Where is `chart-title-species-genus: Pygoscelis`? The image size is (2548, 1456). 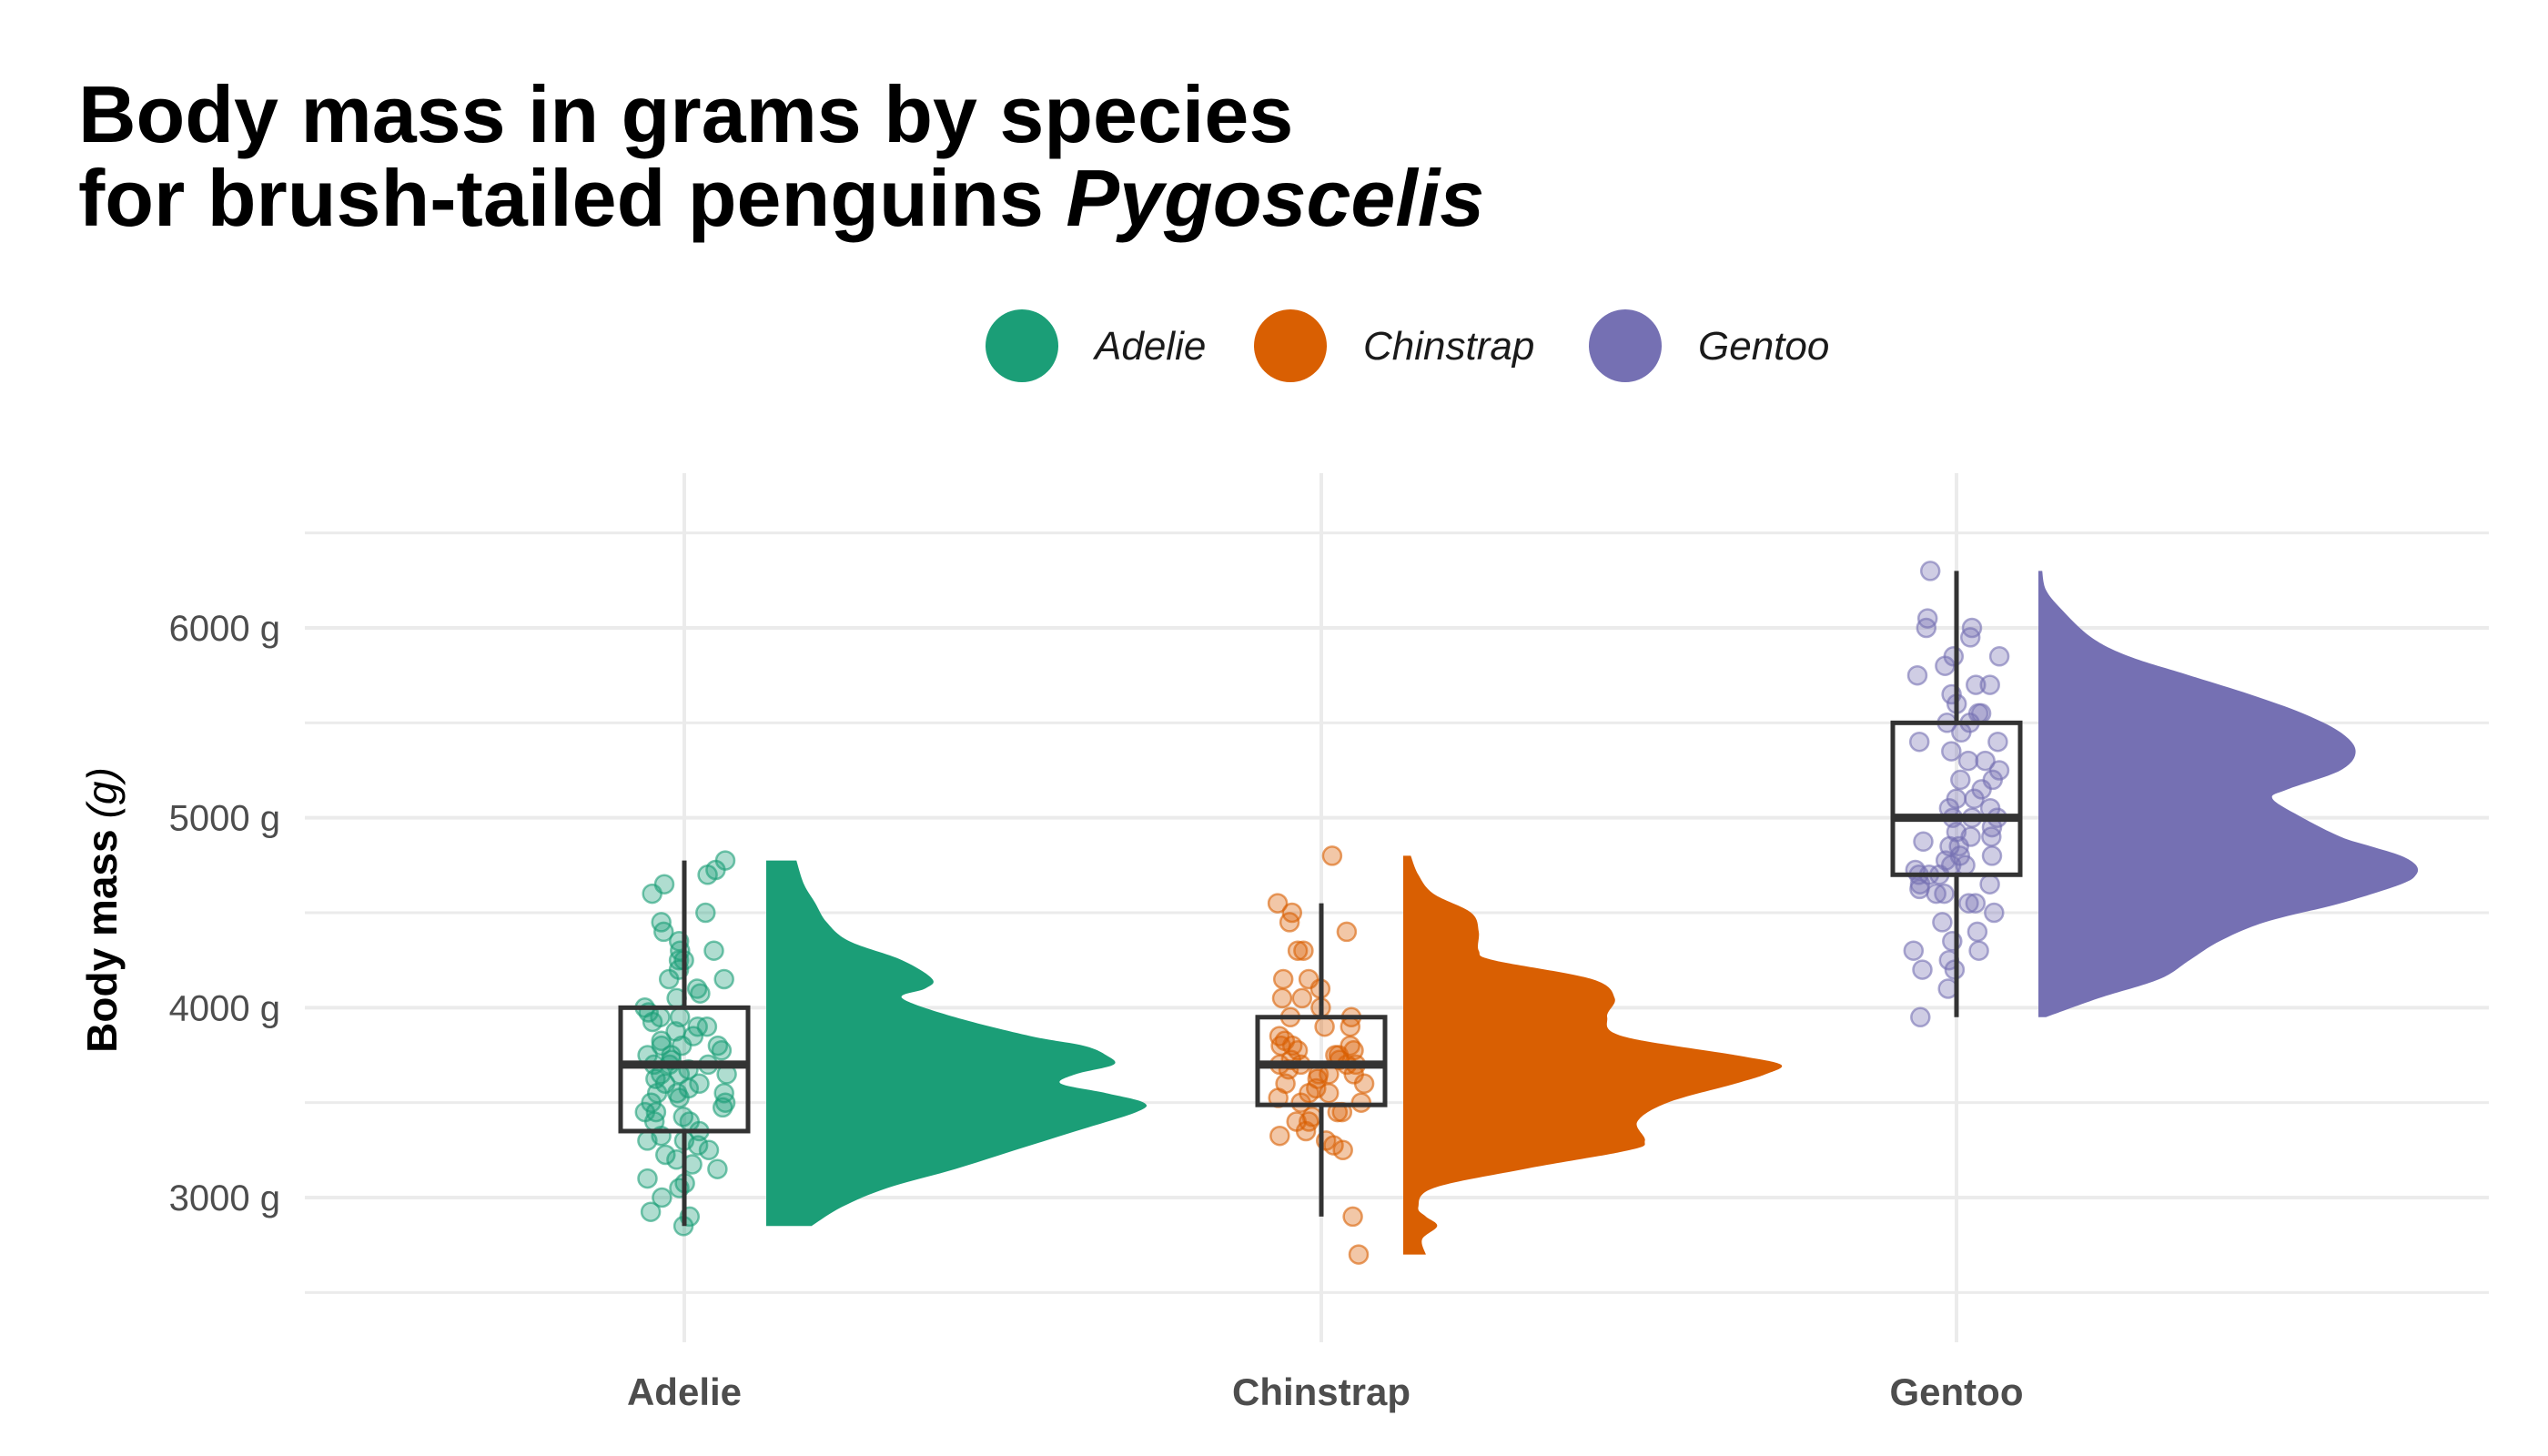
chart-title-species-genus: Pygoscelis is located at coordinates (1275, 198).